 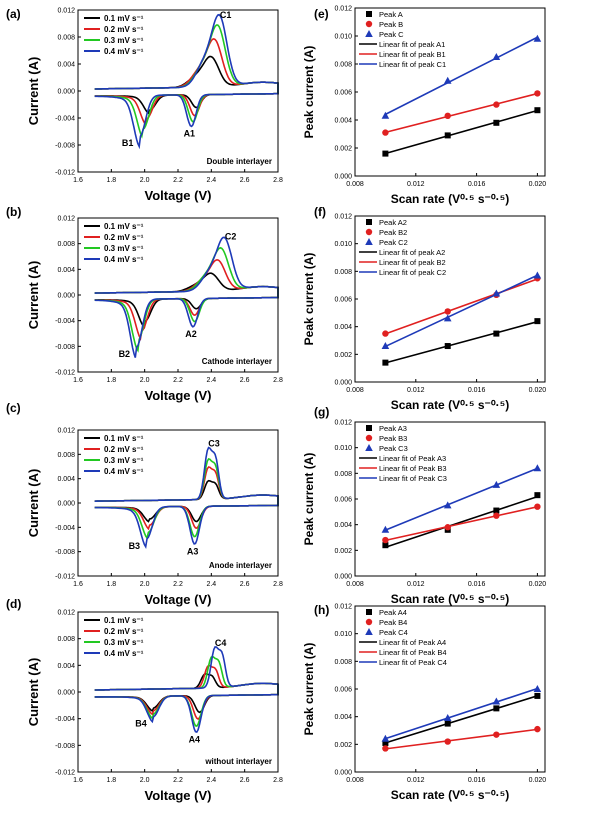 I want to click on legend-entry: Linear fit of peak A1, so click(x=412, y=44).